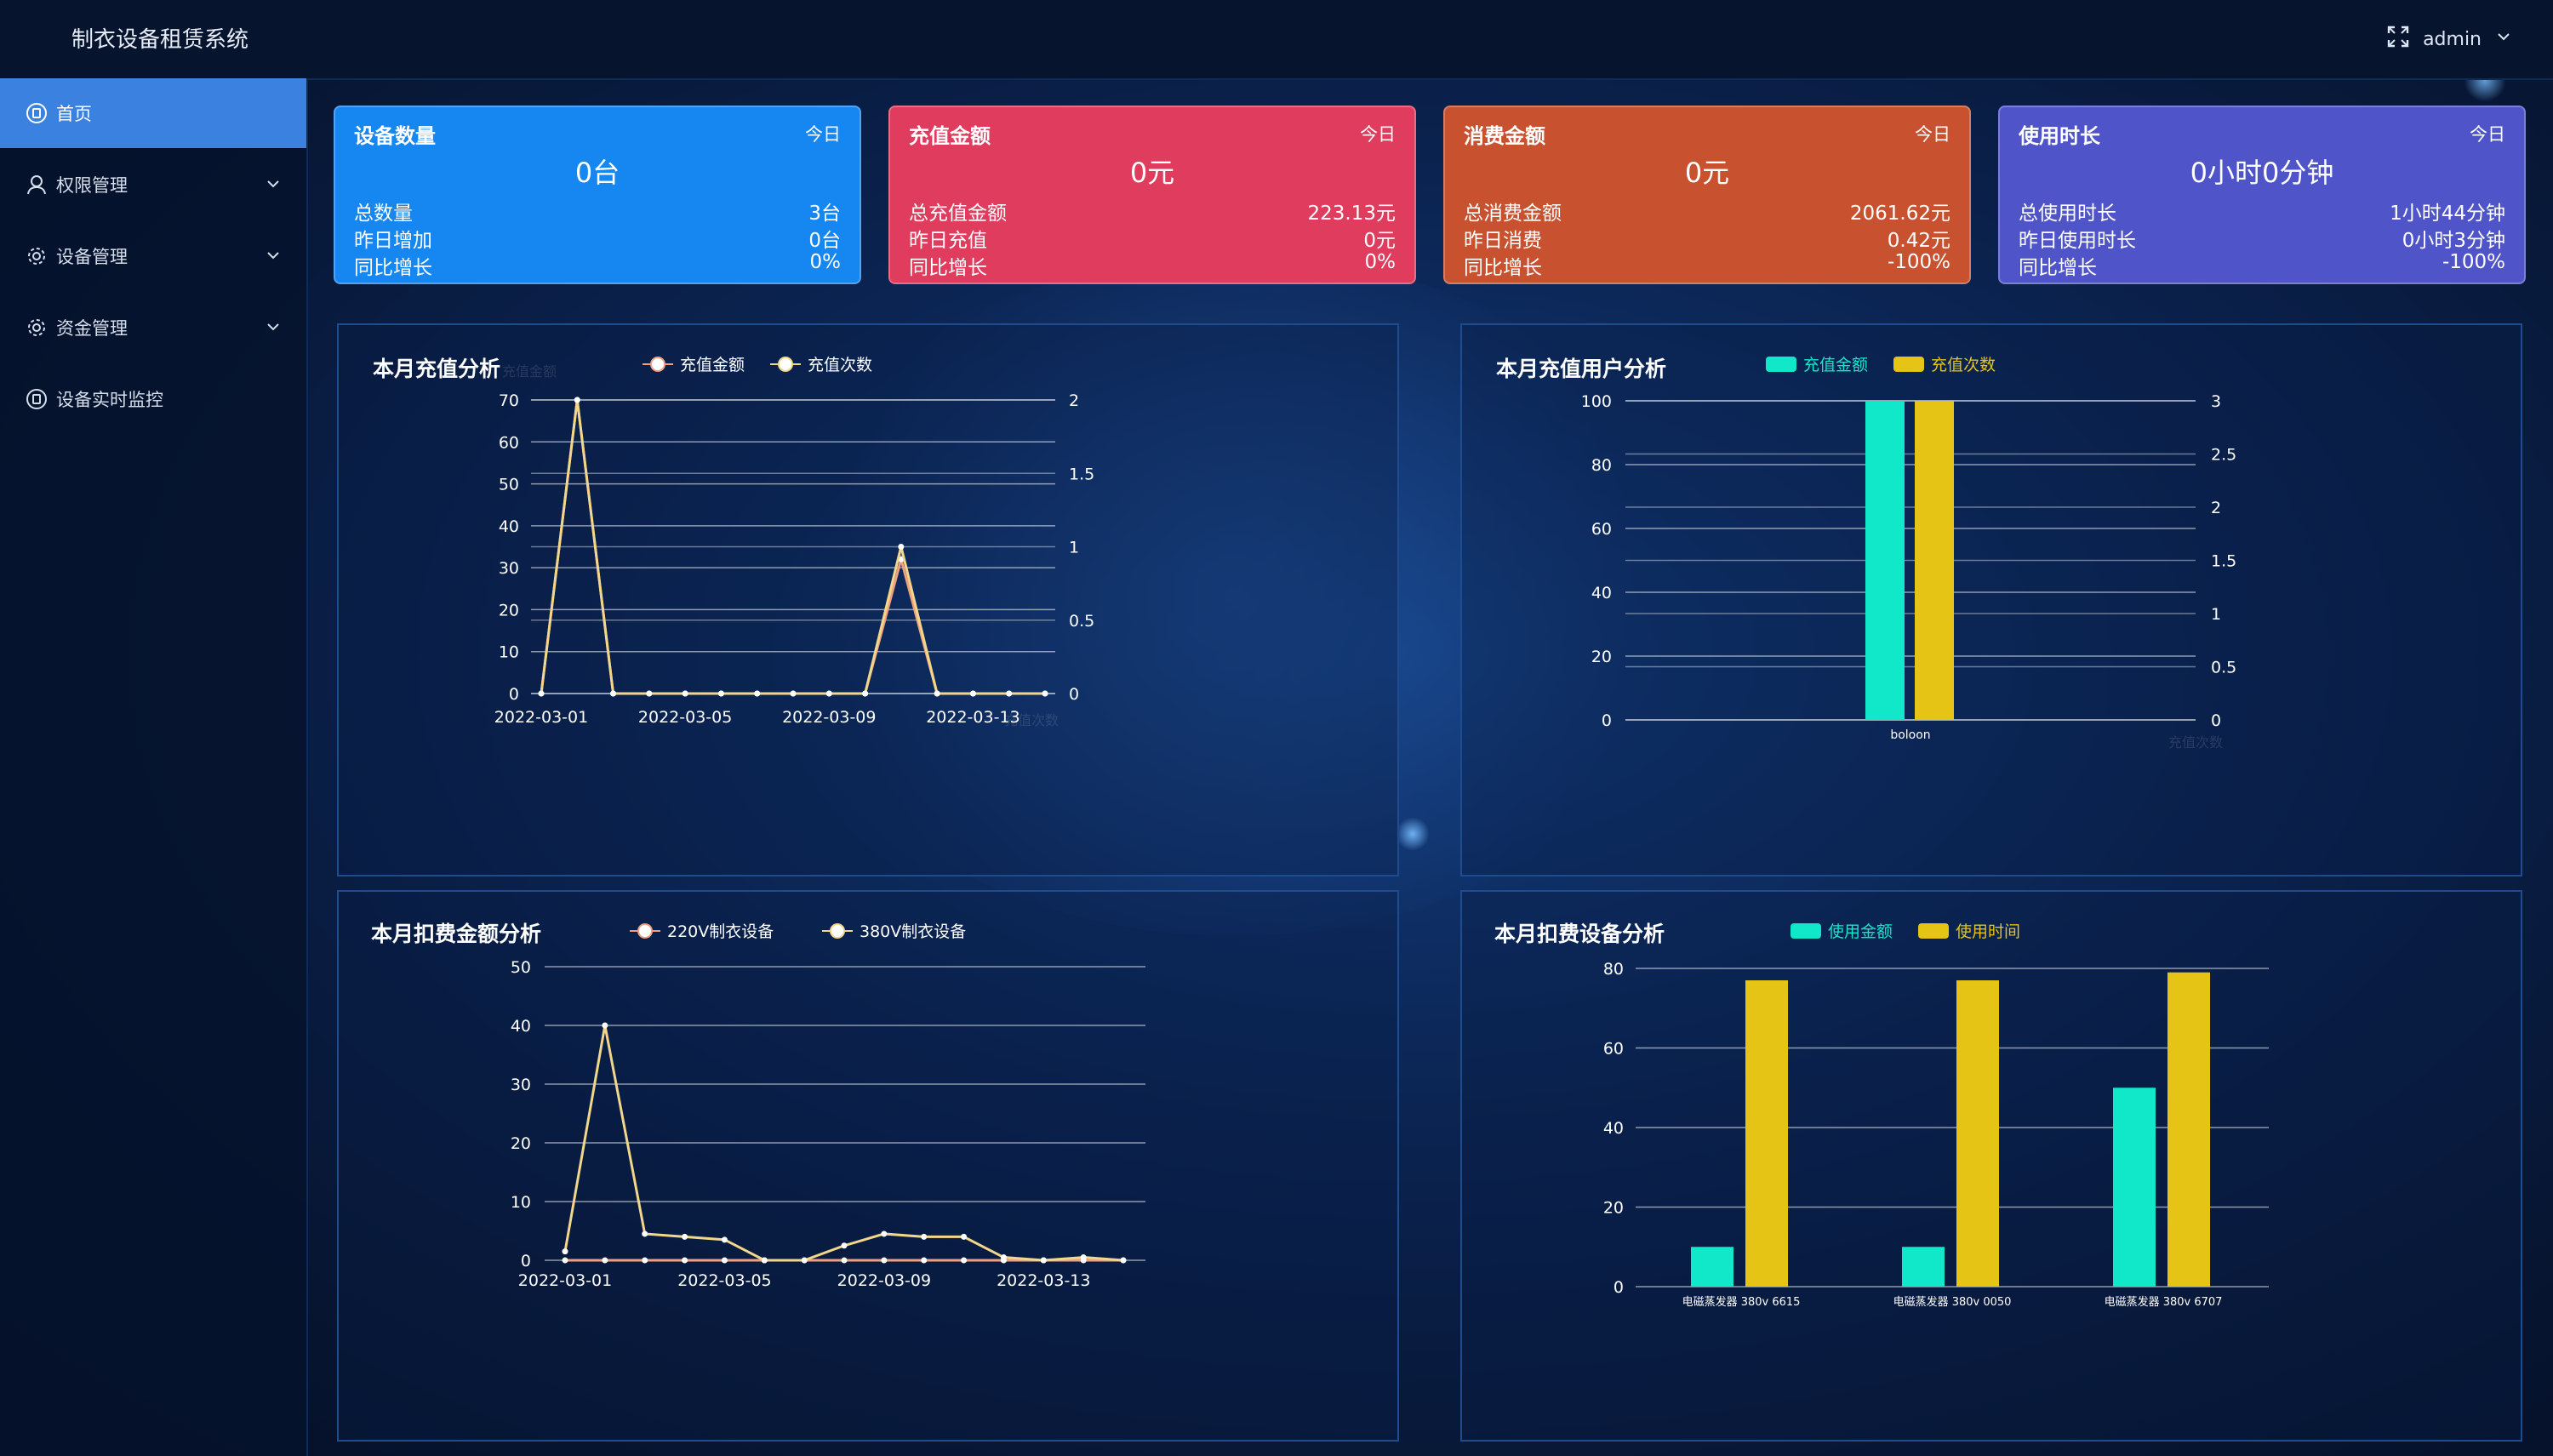  What do you see at coordinates (1963, 365) in the screenshot?
I see `legend-label: 充值次数` at bounding box center [1963, 365].